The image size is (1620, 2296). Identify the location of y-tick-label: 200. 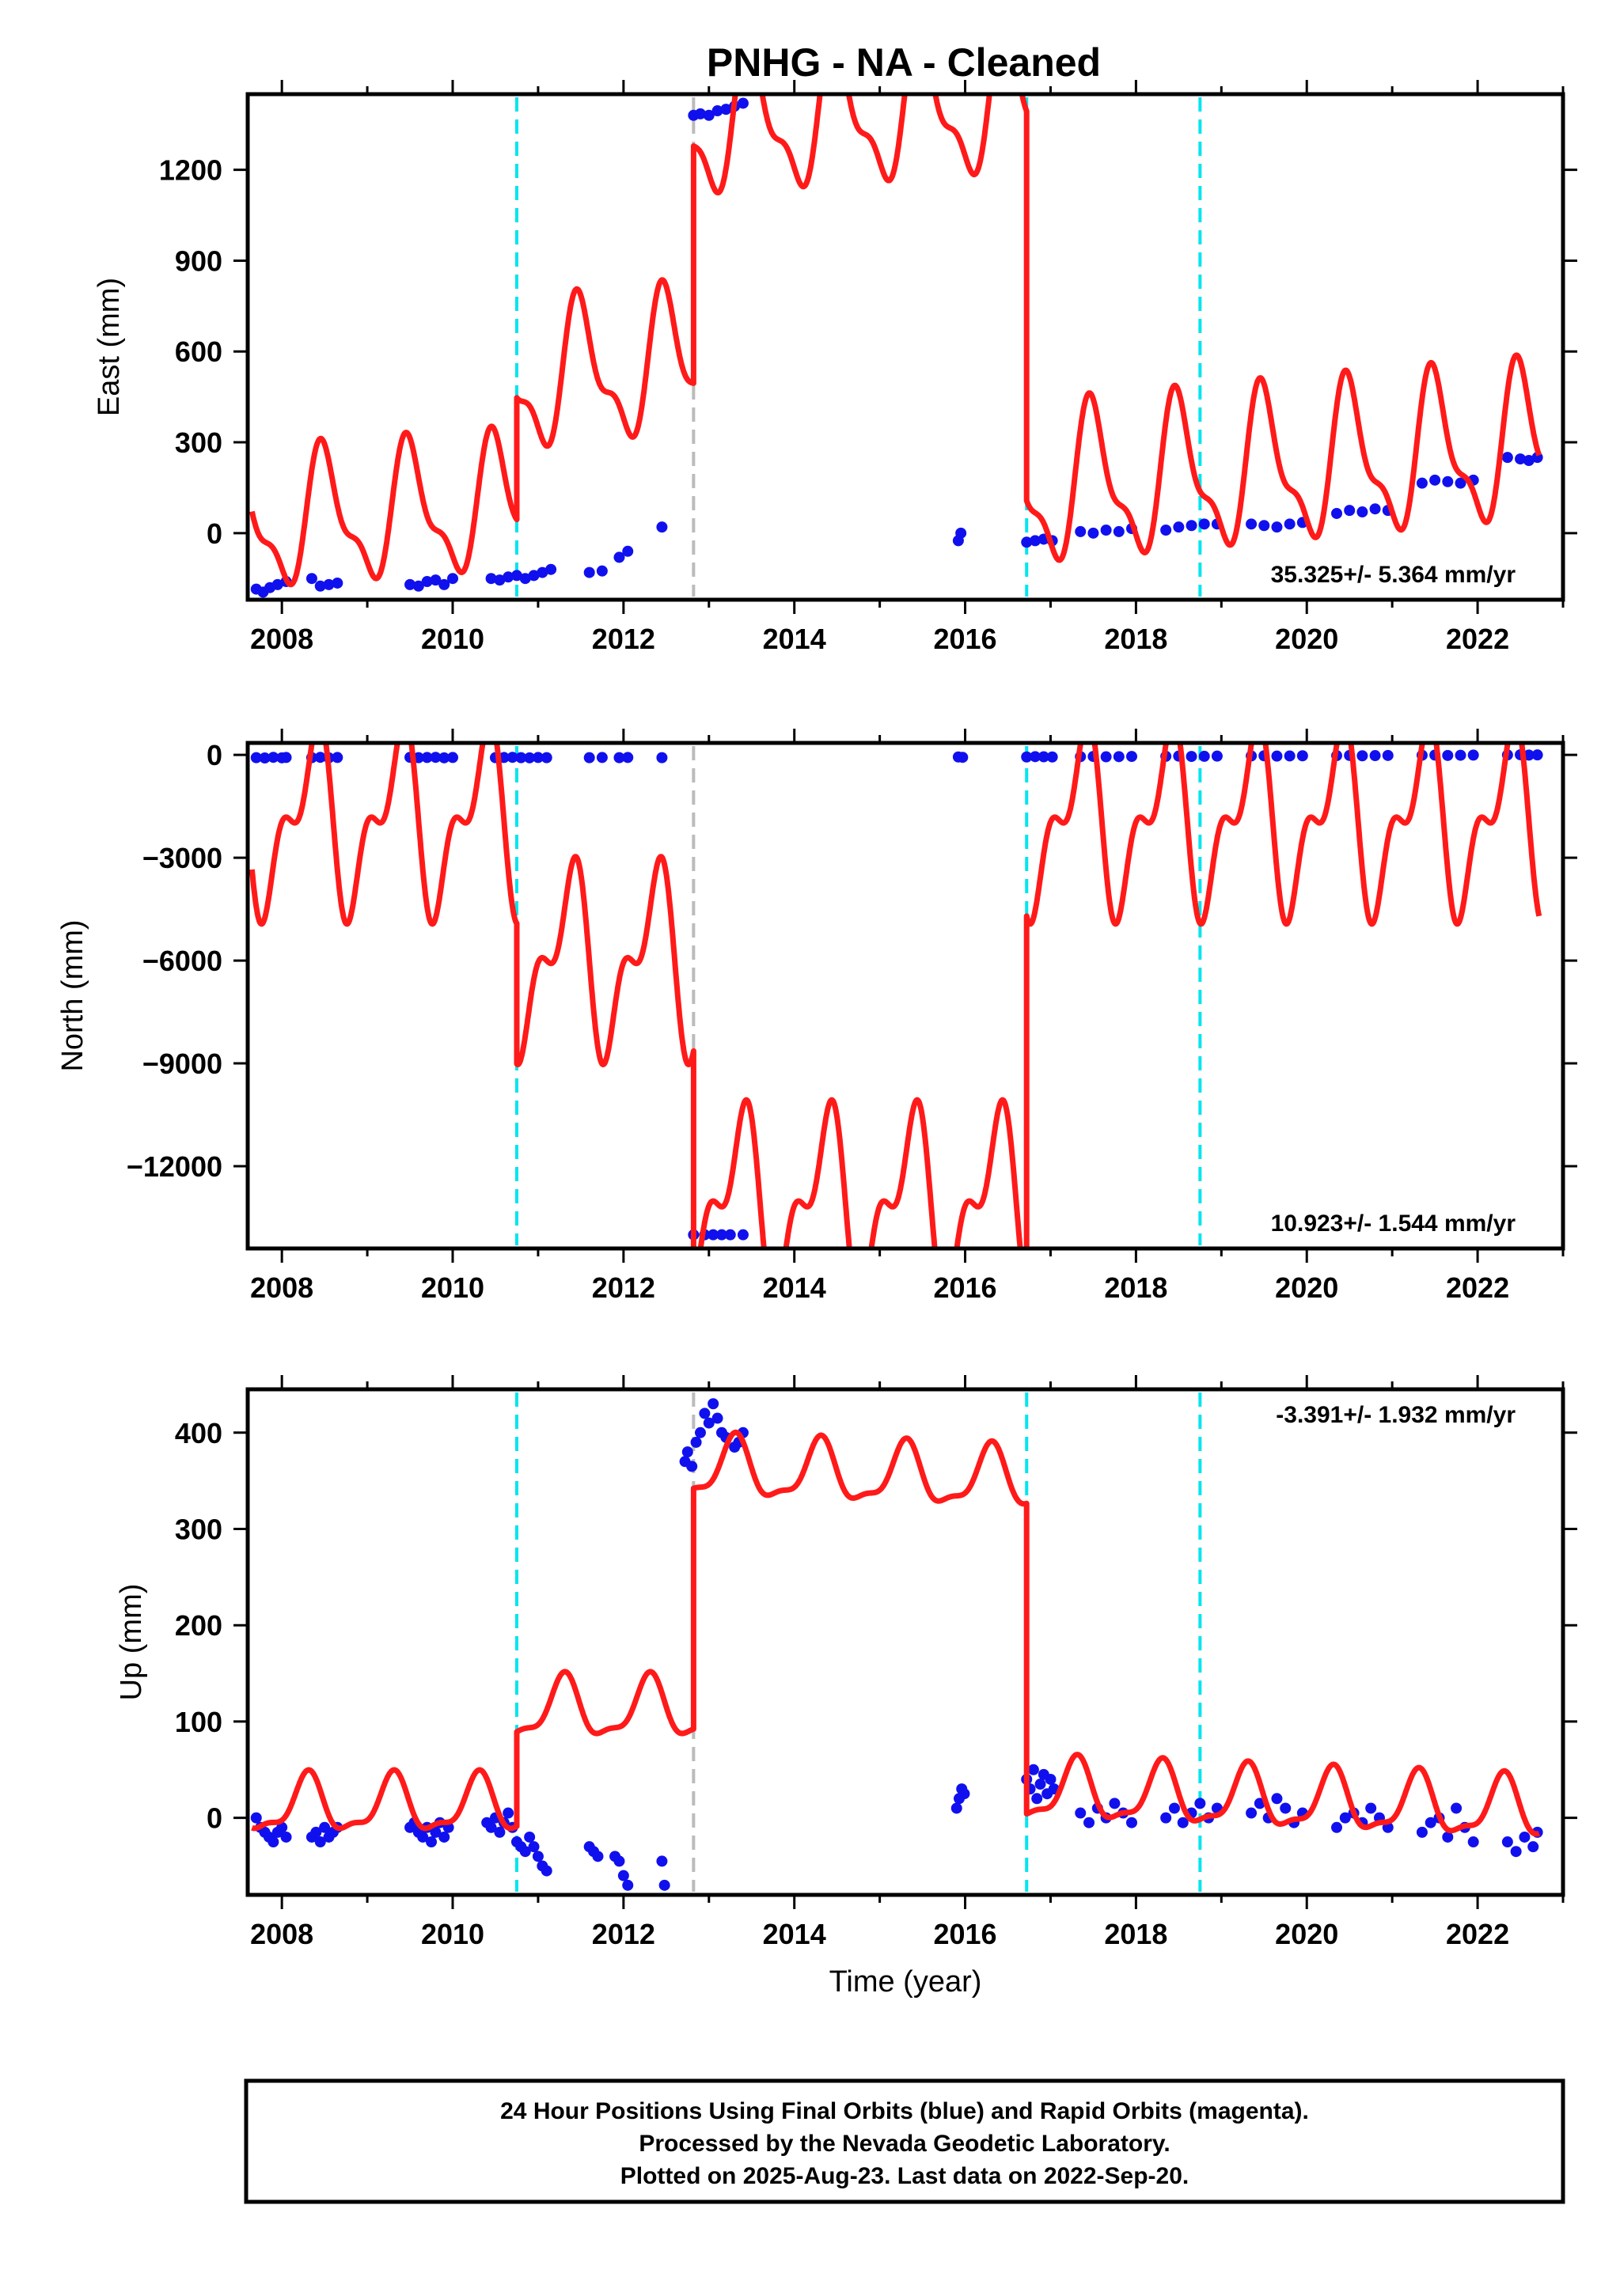
(198, 1625).